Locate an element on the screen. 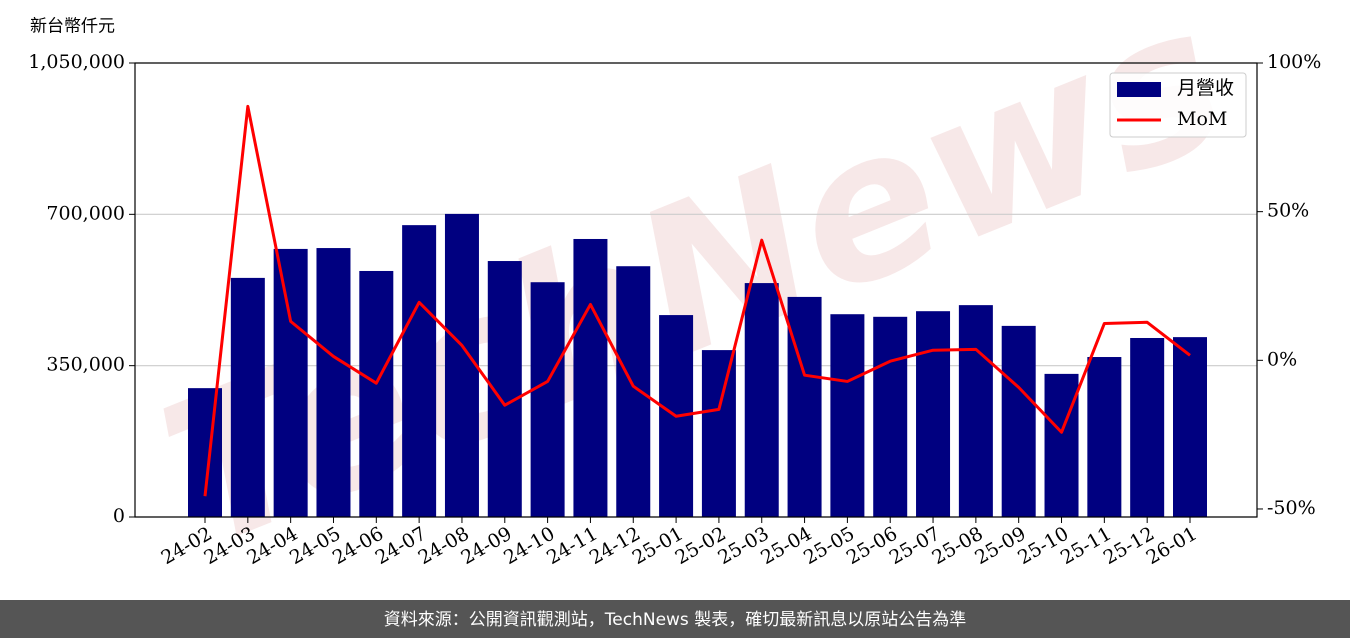 The image size is (1350, 638). legend-swatch is located at coordinates (1139, 89).